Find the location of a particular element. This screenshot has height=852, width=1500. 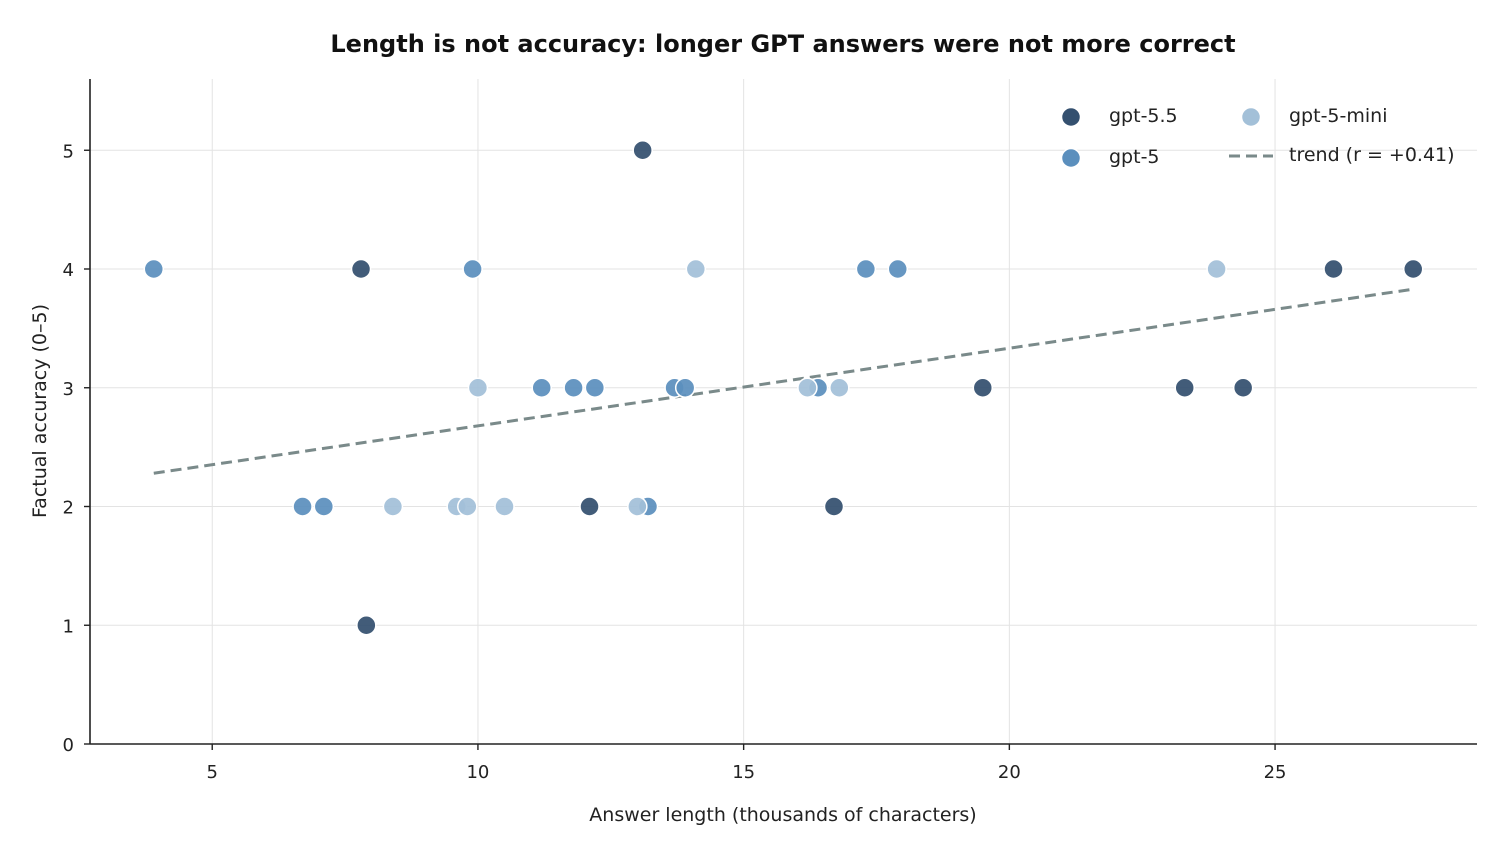

x-tick-label: 20 is located at coordinates (1009, 772).